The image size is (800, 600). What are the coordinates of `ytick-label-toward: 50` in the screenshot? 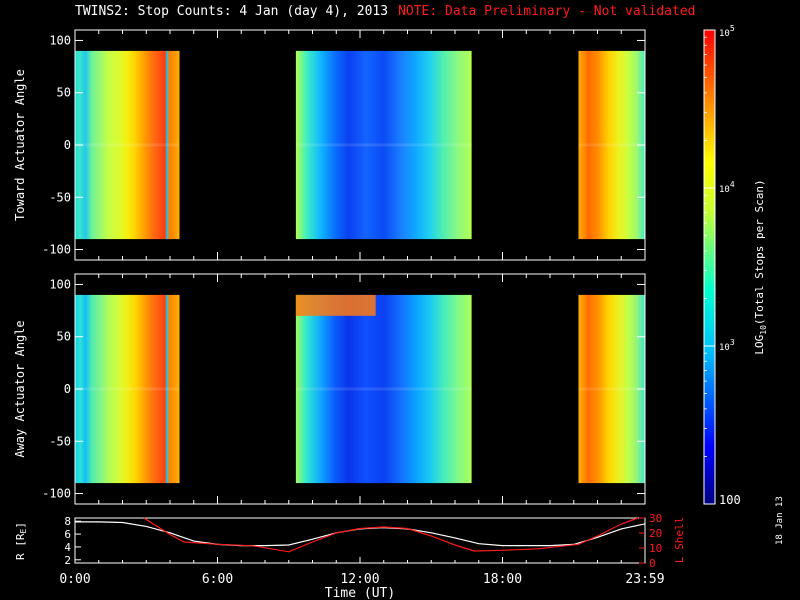 It's located at (64, 93).